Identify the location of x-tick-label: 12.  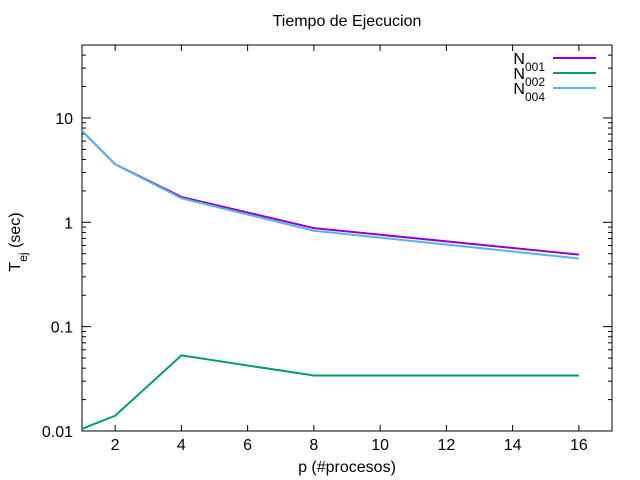
(446, 445).